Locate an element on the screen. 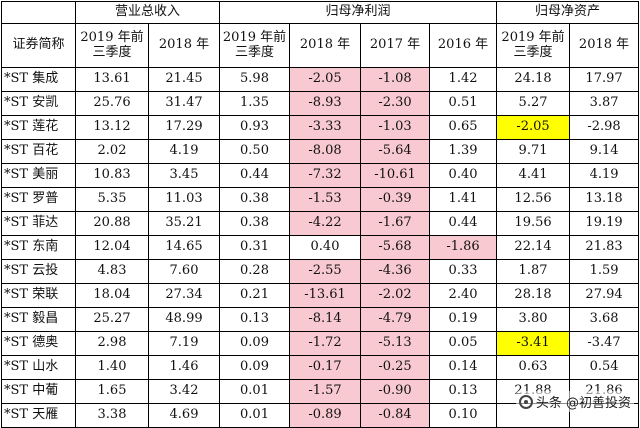 This screenshot has height=428, width=640. value-cell: -0.84 is located at coordinates (395, 415).